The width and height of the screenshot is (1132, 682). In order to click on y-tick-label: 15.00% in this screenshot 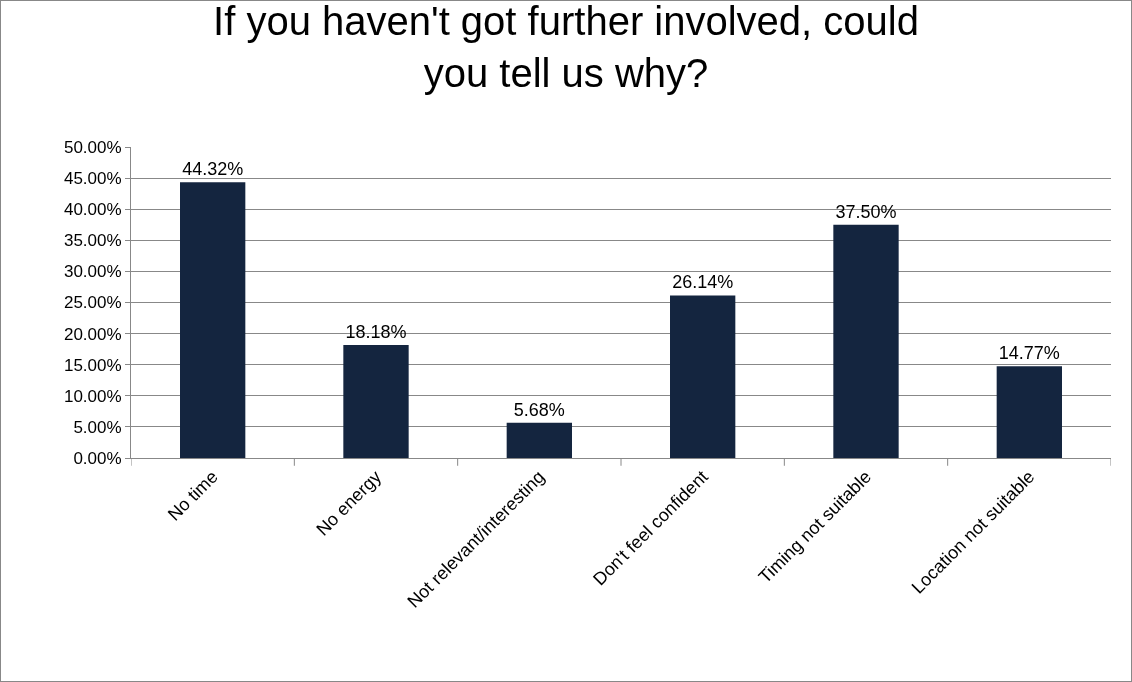, I will do `click(92, 365)`.